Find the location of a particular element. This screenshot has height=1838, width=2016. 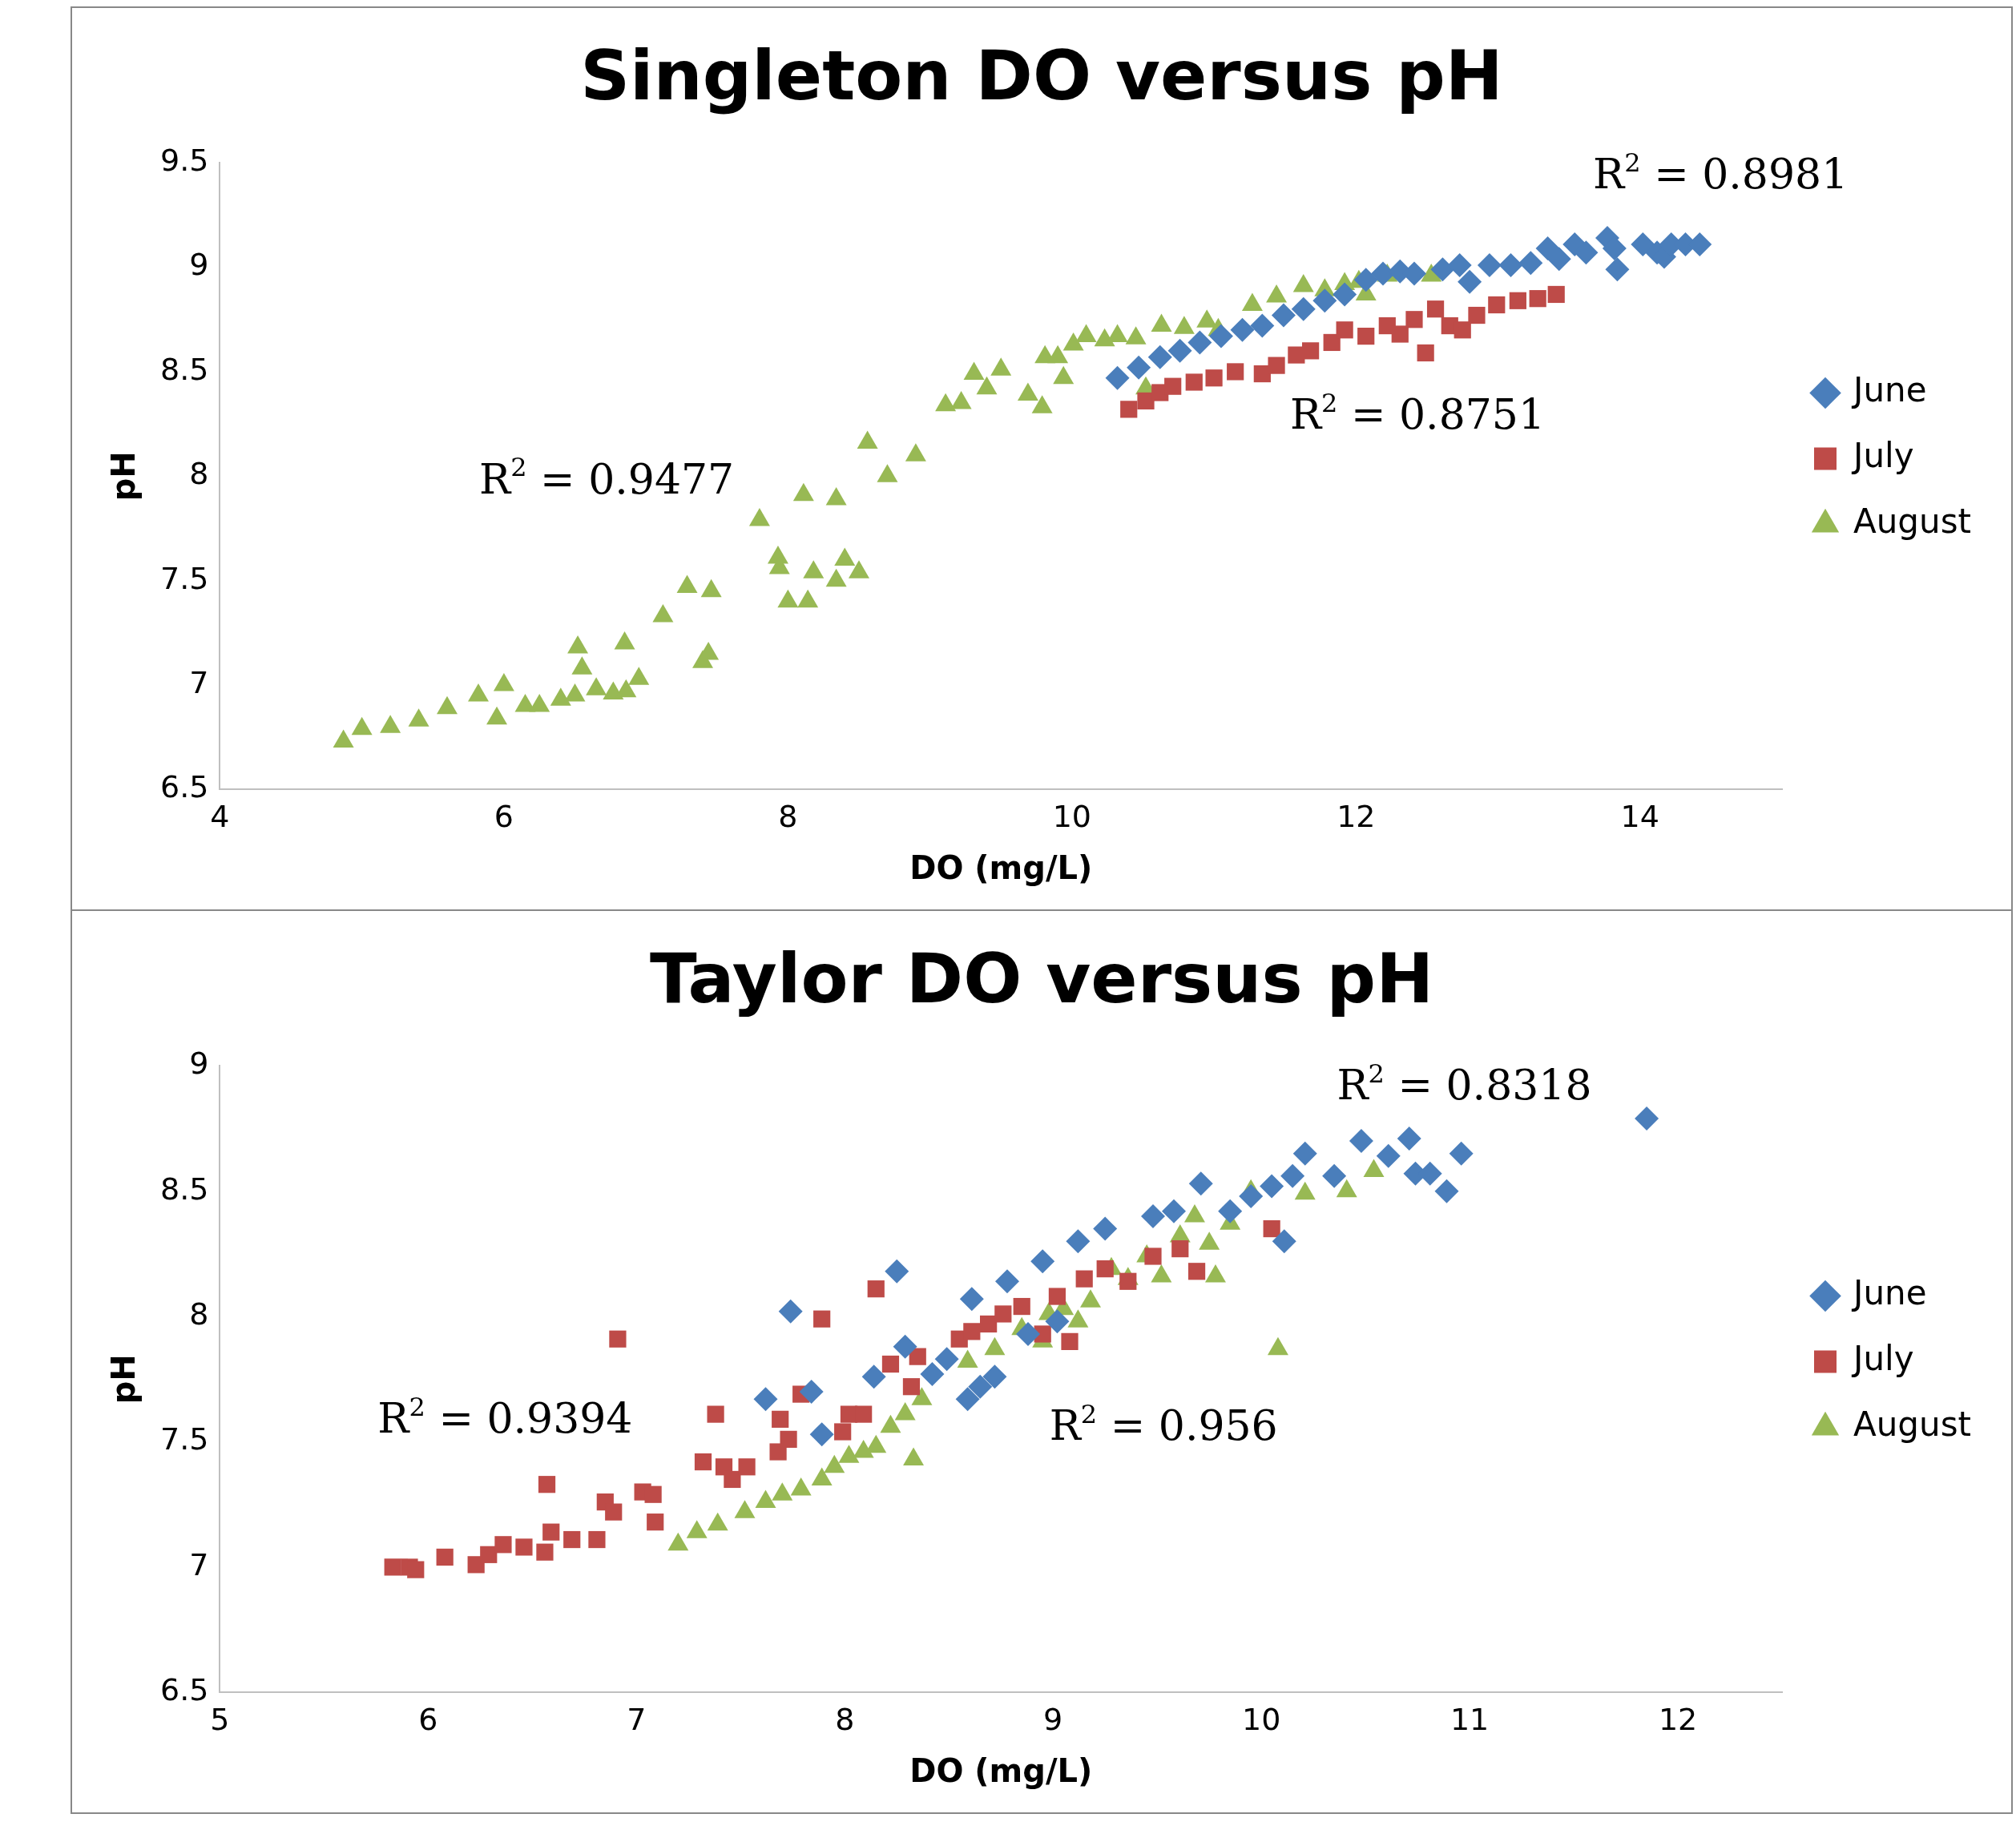

x-tick-label: 12 is located at coordinates (1356, 817).